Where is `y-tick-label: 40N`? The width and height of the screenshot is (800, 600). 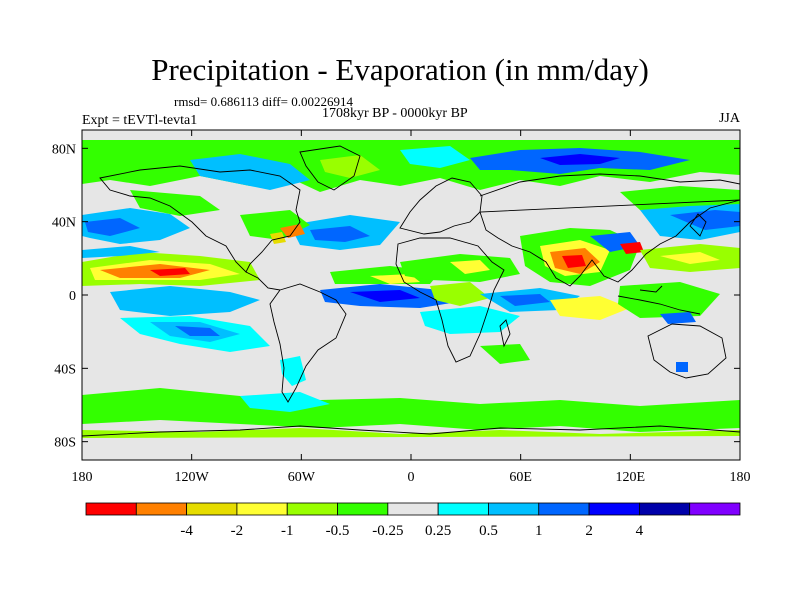 y-tick-label: 40N is located at coordinates (64, 223).